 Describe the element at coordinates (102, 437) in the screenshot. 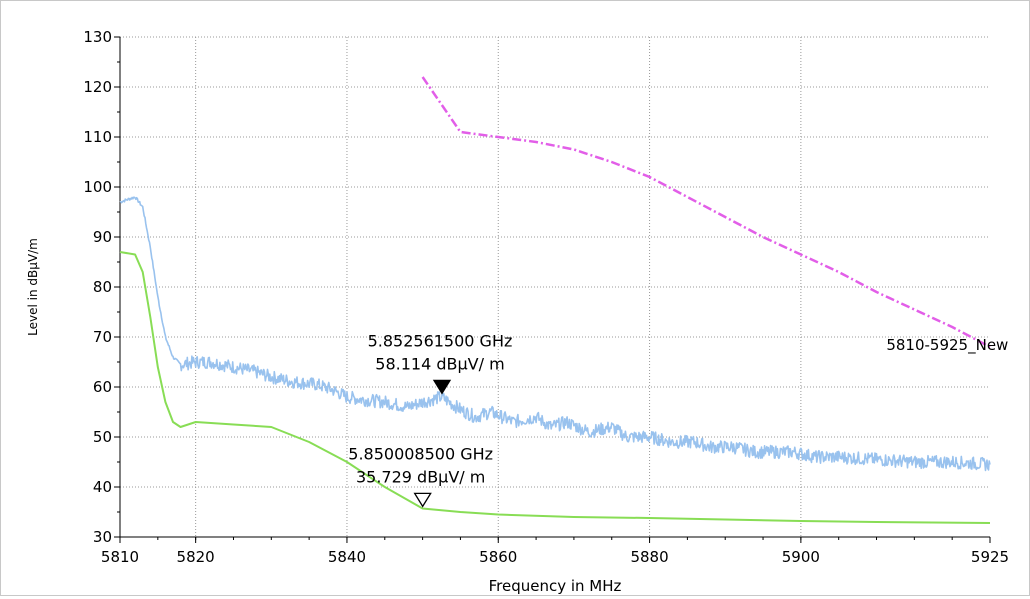

I see `y-tick-label: 50` at that location.